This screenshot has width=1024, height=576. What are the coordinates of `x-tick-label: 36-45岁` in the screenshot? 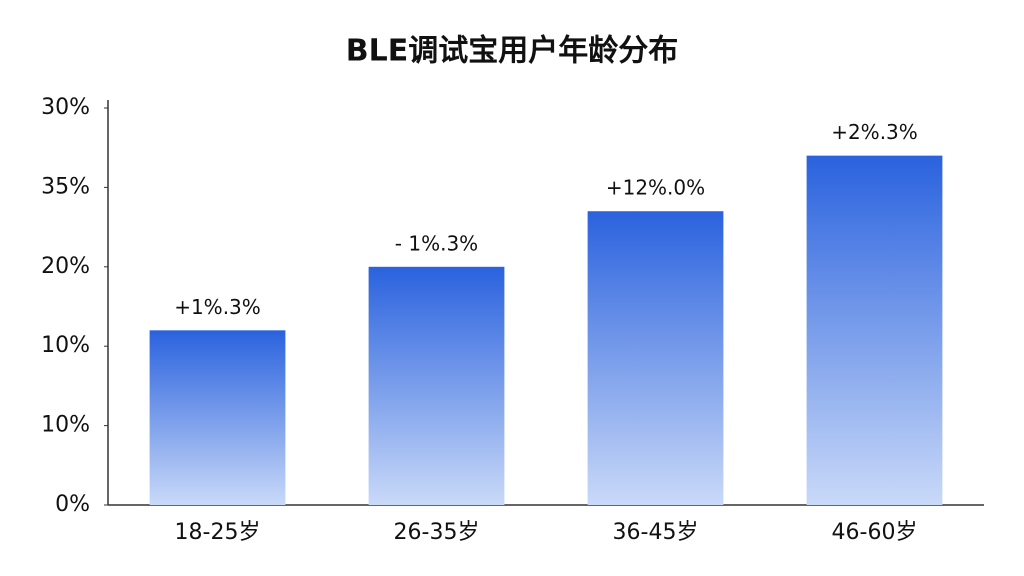 It's located at (656, 532).